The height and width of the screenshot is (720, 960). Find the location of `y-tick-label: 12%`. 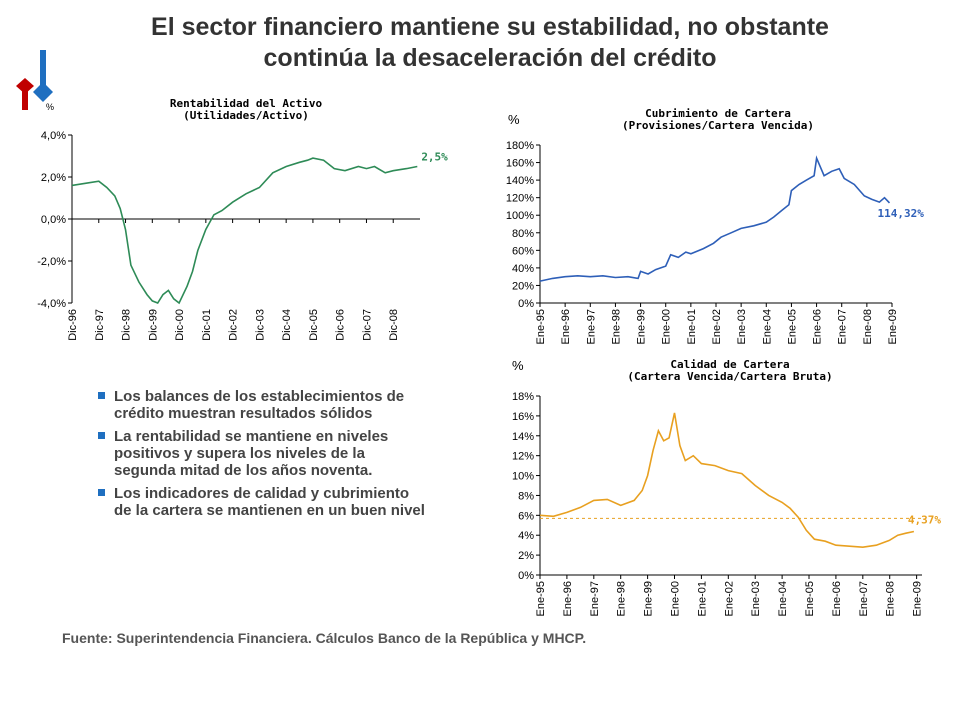

y-tick-label: 12% is located at coordinates (523, 457).